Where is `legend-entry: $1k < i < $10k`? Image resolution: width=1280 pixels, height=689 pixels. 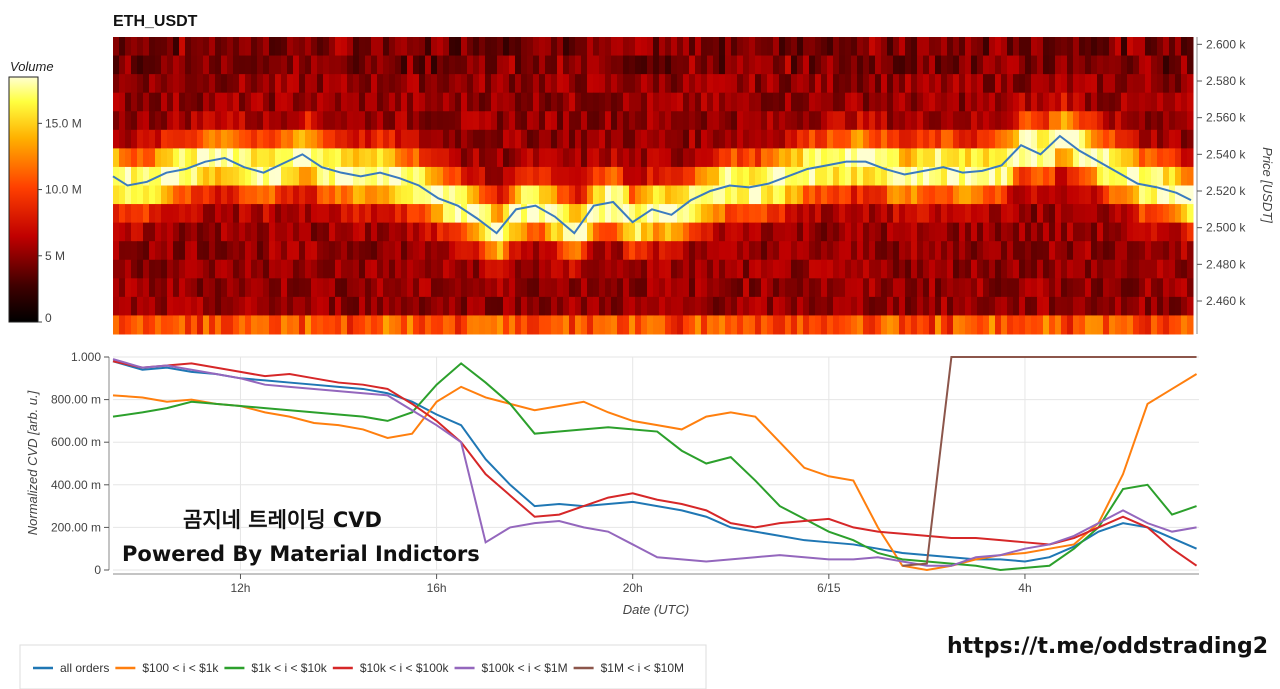
legend-entry: $1k < i < $10k is located at coordinates (289, 668).